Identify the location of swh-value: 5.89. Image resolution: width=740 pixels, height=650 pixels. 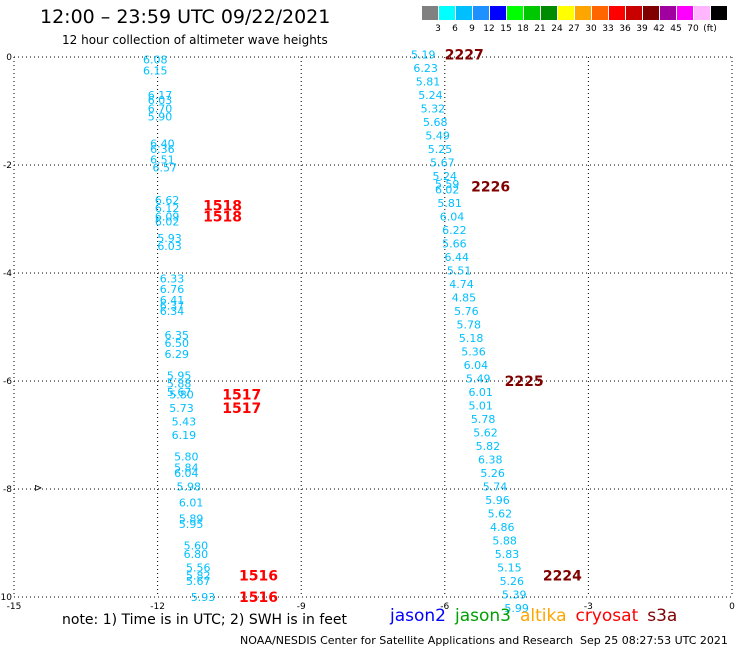
(191, 519).